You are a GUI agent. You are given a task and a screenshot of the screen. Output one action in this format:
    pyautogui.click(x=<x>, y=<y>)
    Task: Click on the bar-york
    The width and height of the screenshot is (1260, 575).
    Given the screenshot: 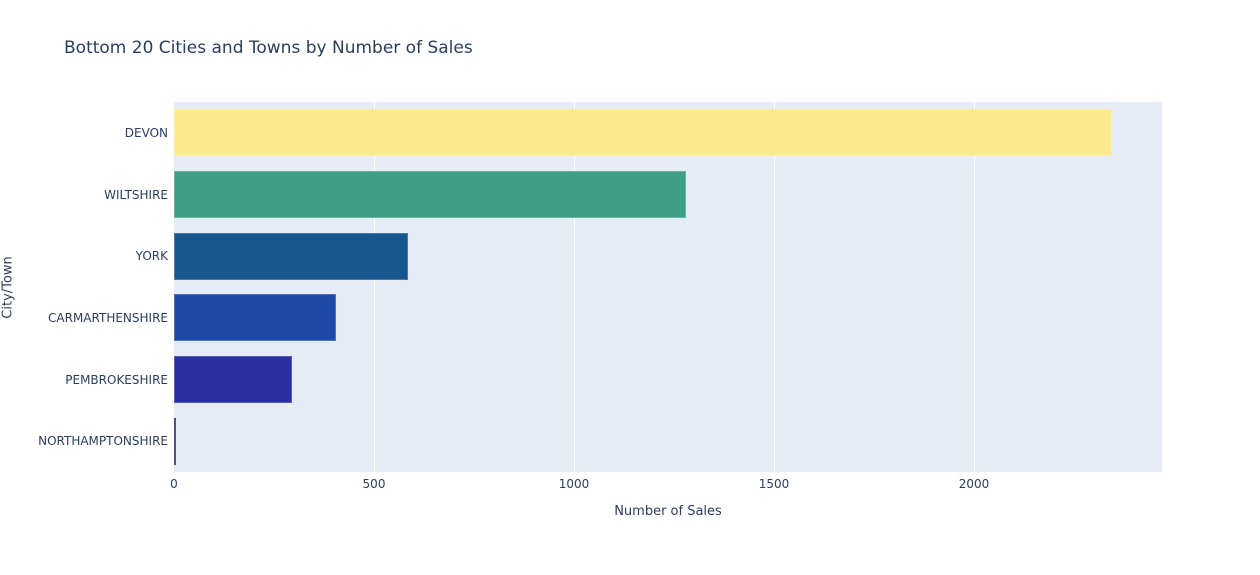 What is the action you would take?
    pyautogui.click(x=291, y=256)
    